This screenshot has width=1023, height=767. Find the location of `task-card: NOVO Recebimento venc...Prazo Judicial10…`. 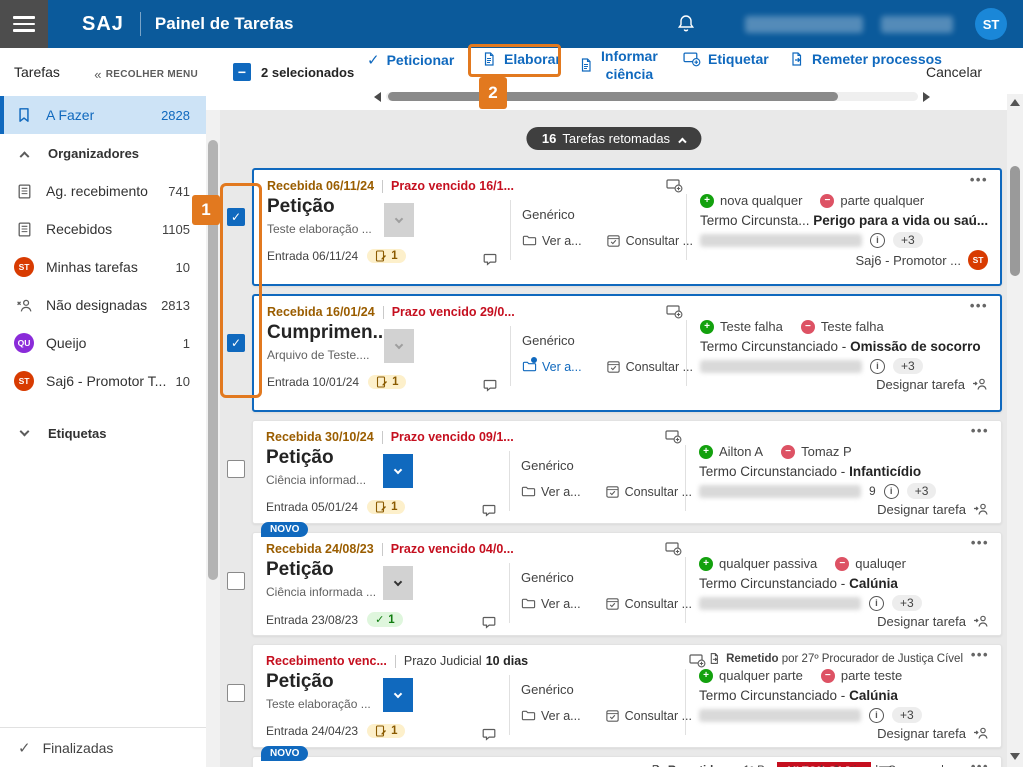

task-card: NOVO Recebimento venc...Prazo Judicial10… is located at coordinates (627, 756).